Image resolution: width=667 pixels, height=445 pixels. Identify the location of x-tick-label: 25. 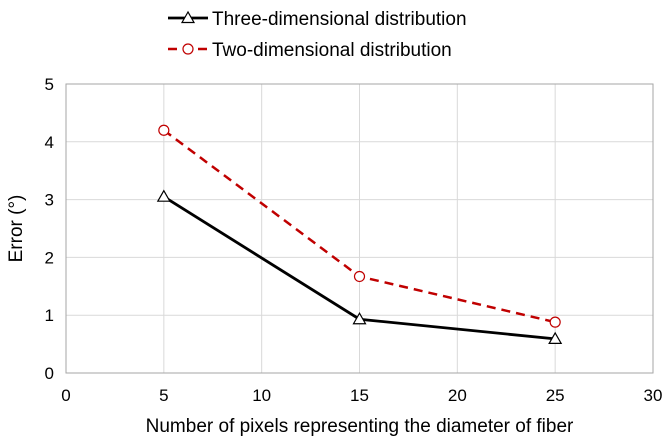
(555, 395).